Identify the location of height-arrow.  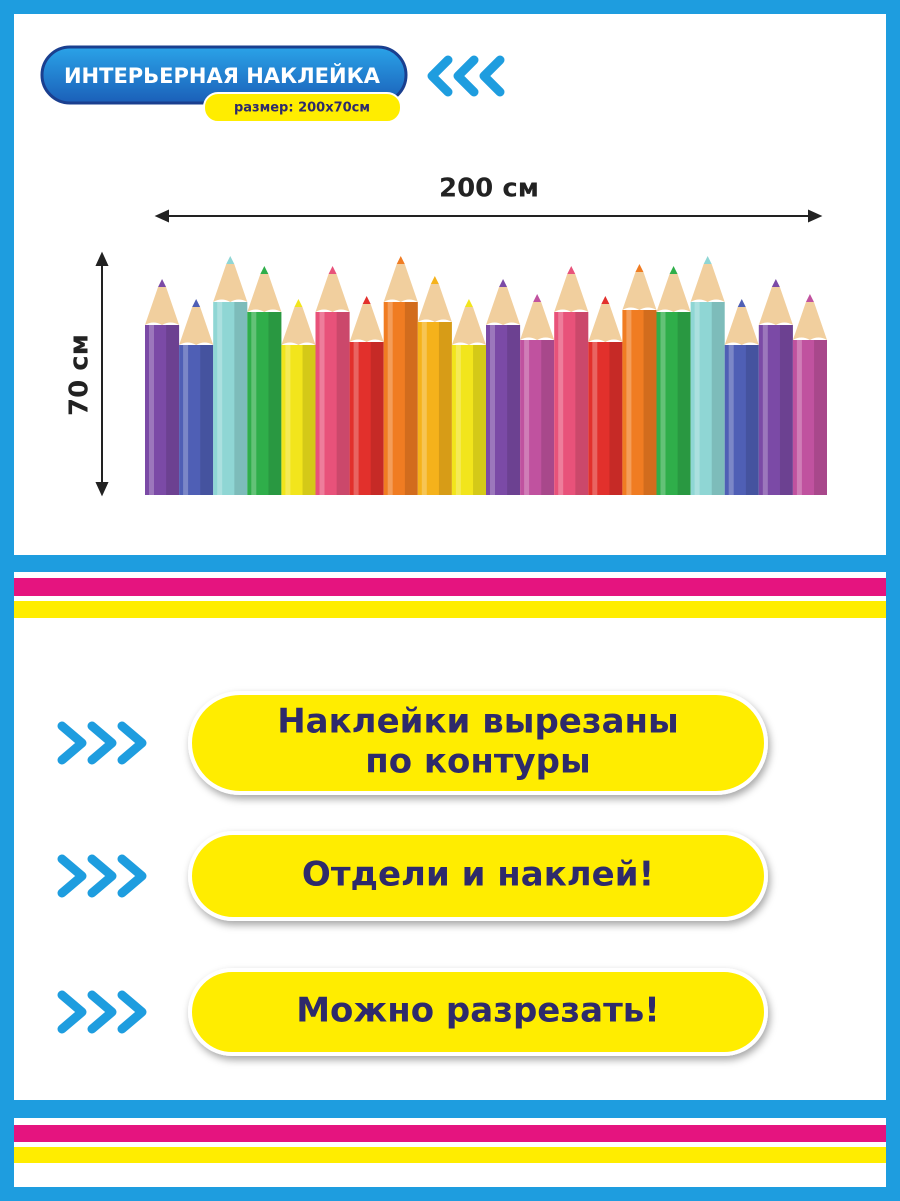
(102, 374).